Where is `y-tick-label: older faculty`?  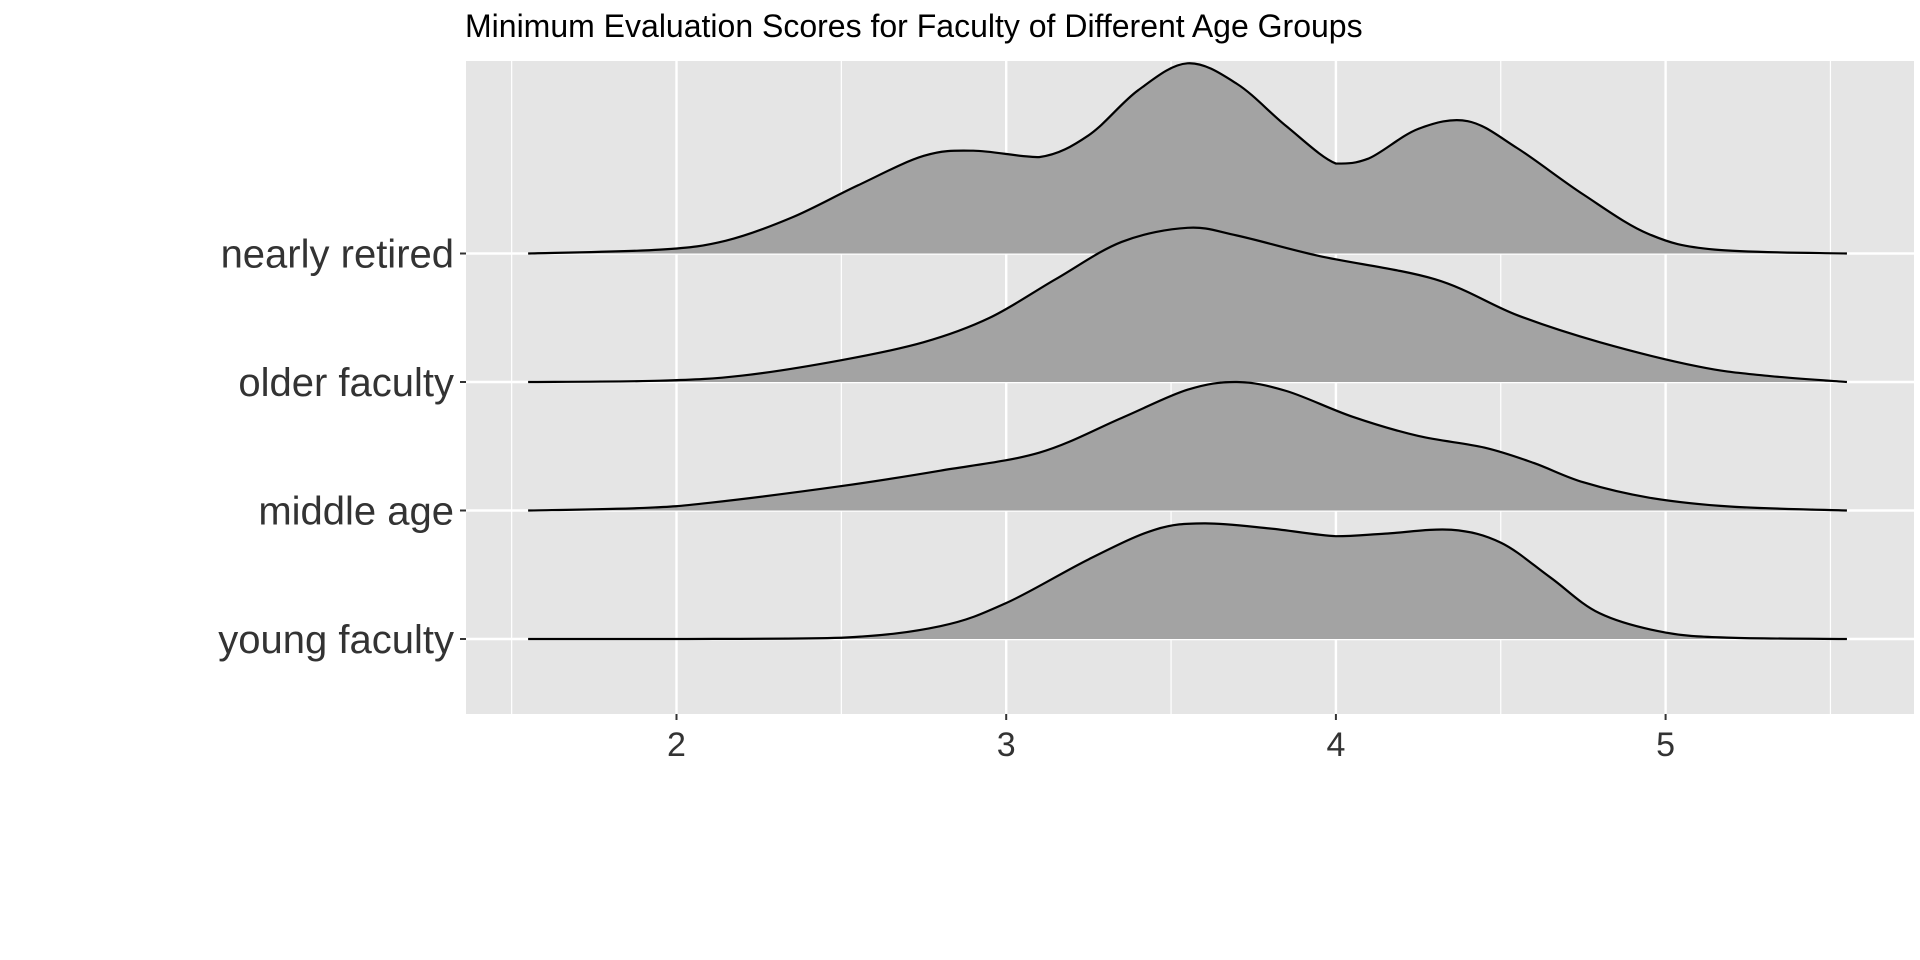
y-tick-label: older faculty is located at coordinates (346, 383).